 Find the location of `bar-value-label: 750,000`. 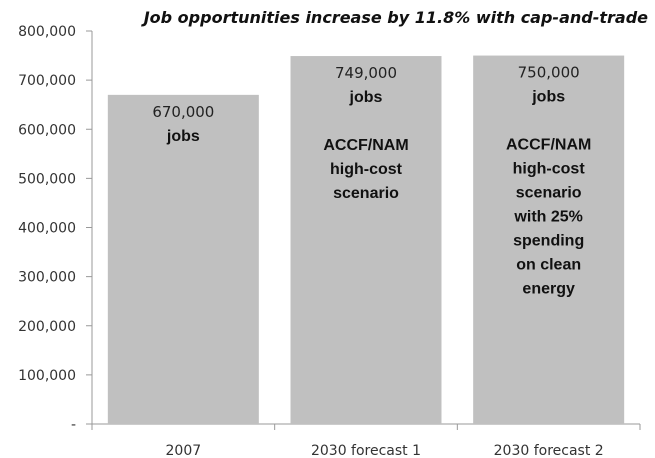

bar-value-label: 750,000 is located at coordinates (549, 73).